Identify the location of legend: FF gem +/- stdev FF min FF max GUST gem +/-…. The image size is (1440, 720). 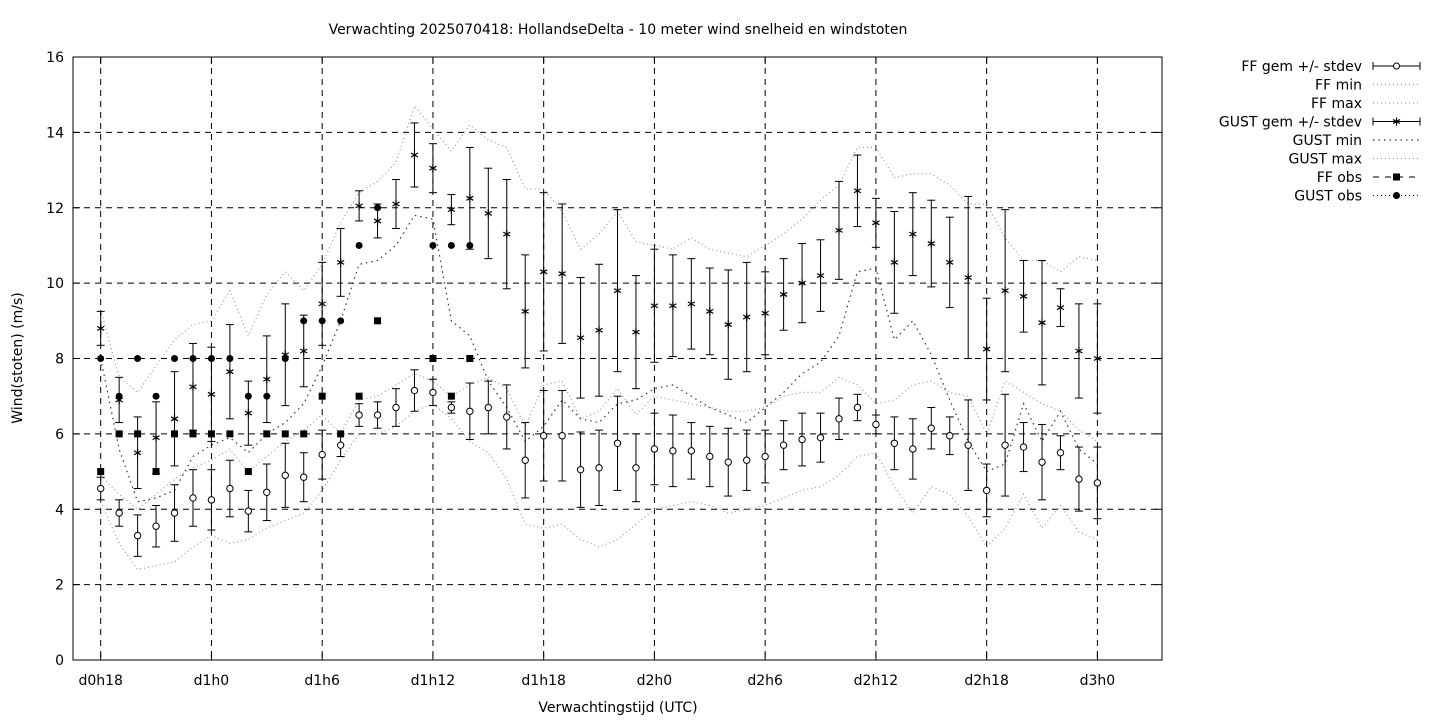
(1320, 132).